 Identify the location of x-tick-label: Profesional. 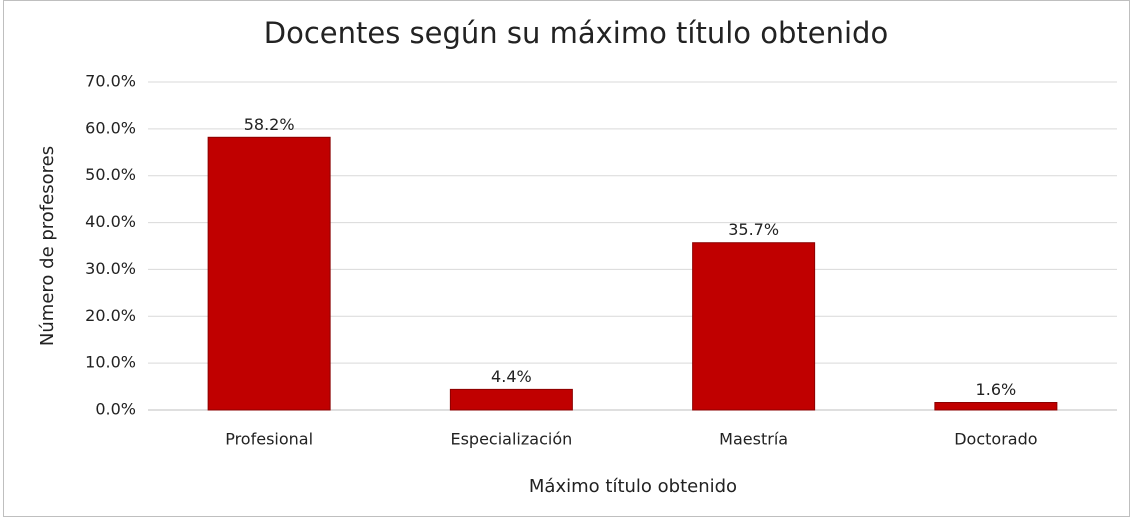
(269, 439).